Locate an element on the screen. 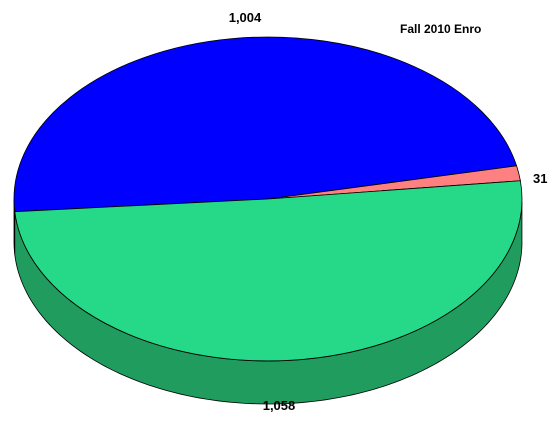 Image resolution: width=549 pixels, height=440 pixels. chart-title: Fall 2010 Enro is located at coordinates (441, 29).